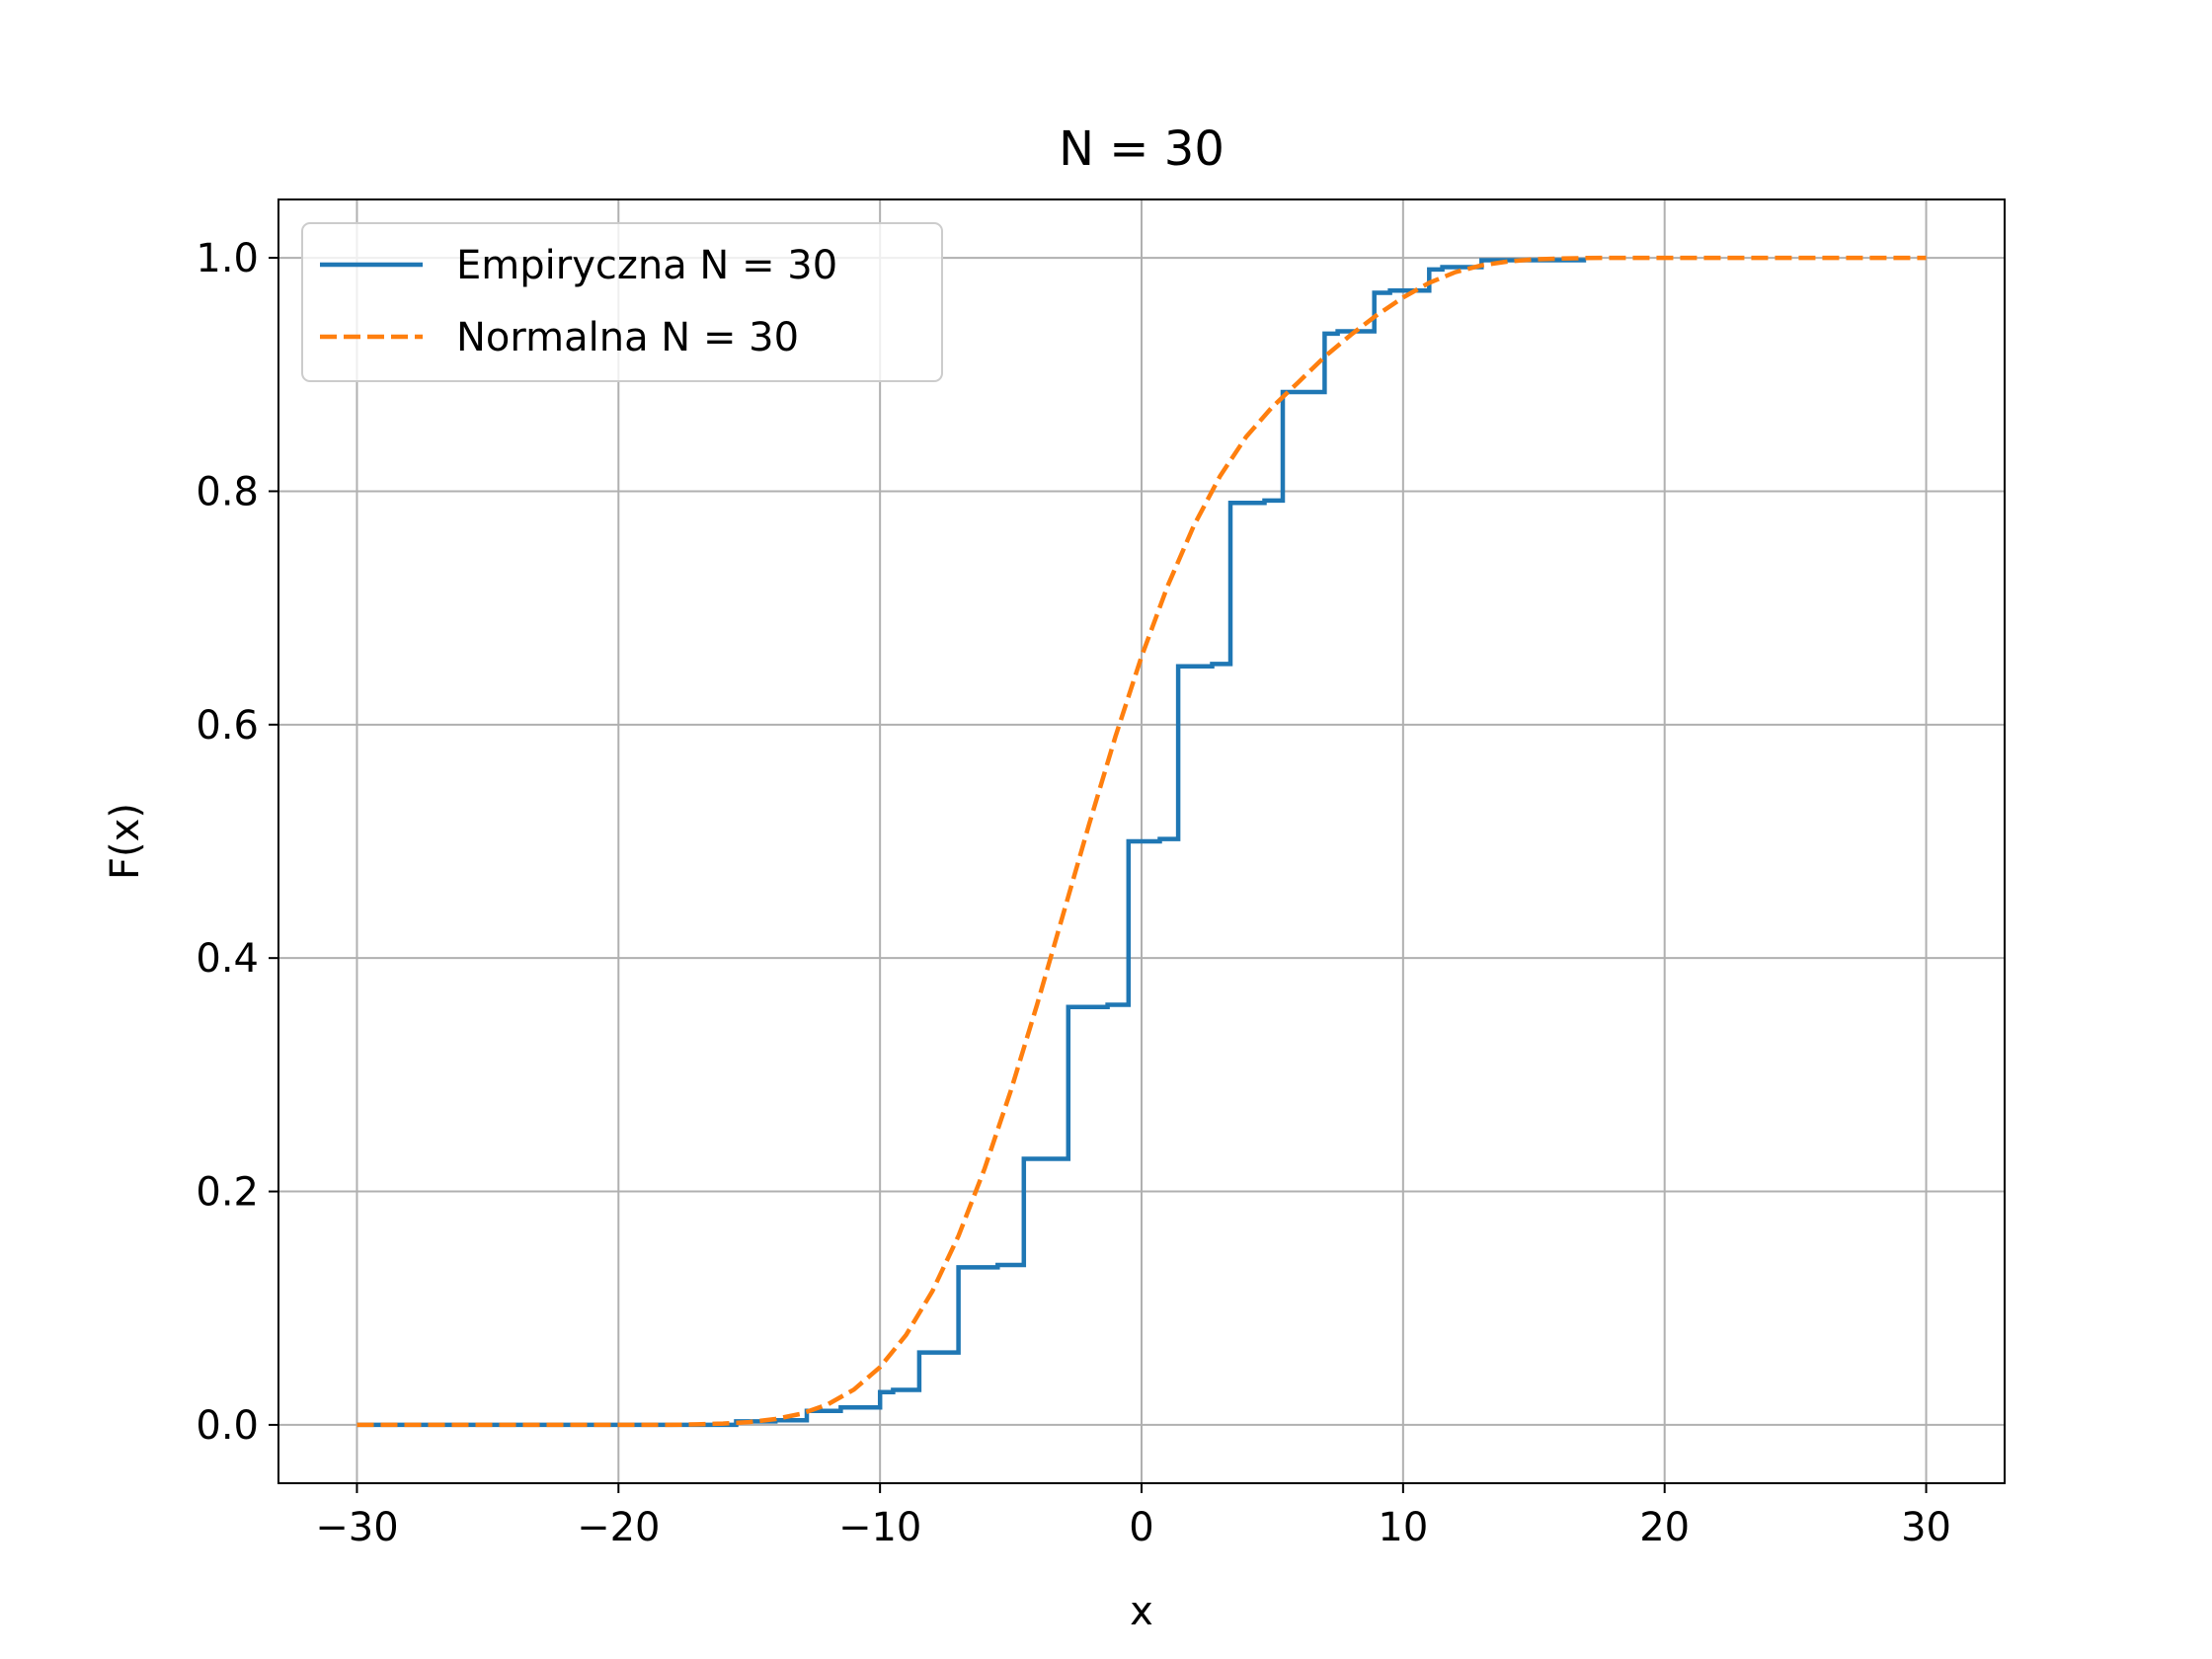 The height and width of the screenshot is (1659, 2212). I want to click on y-axis-label: F(x), so click(126, 842).